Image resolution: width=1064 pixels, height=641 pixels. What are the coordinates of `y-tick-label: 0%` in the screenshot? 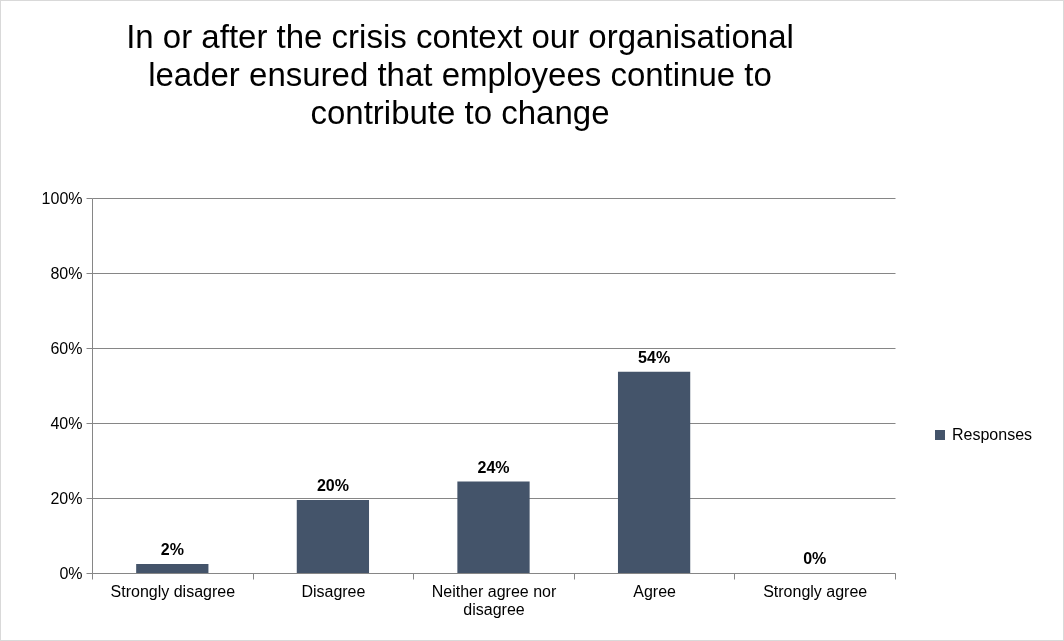 It's located at (71, 573).